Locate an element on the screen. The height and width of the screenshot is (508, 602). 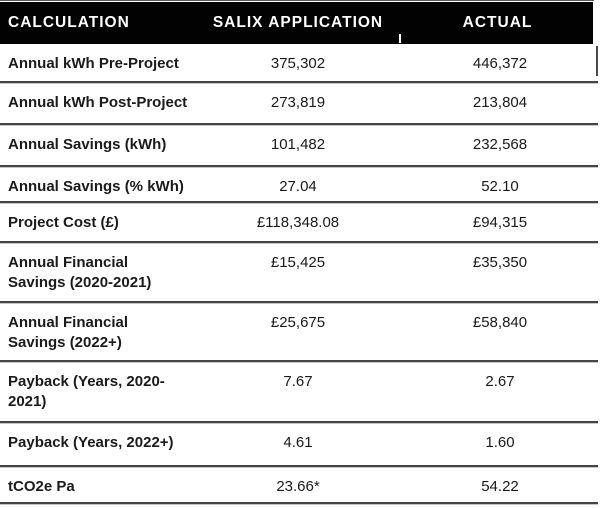
actual-value: 54.22 is located at coordinates (500, 486).